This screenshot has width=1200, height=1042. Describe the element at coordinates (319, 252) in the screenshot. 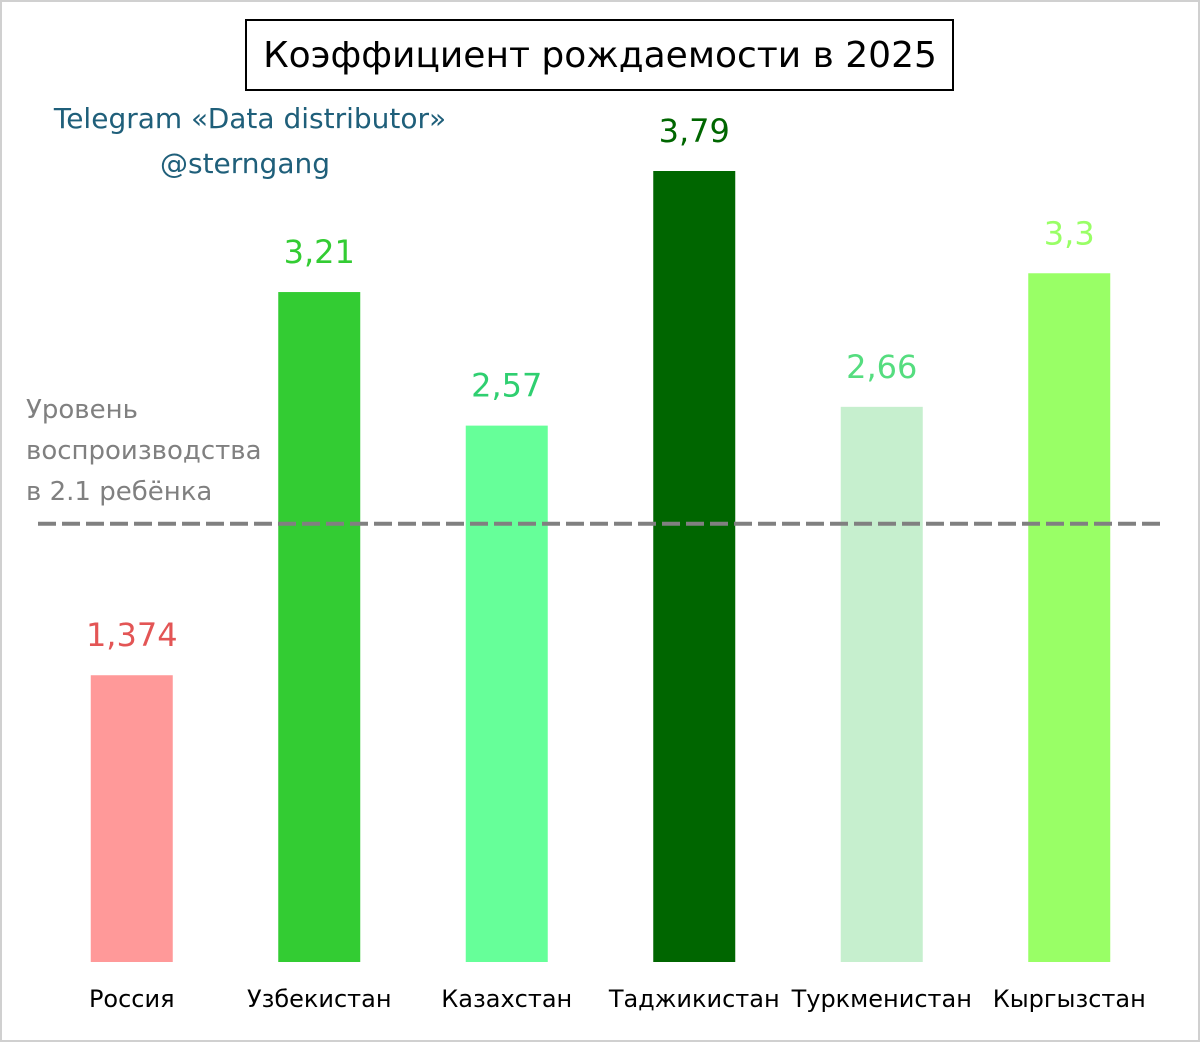

I see `value-label: 3,21` at that location.